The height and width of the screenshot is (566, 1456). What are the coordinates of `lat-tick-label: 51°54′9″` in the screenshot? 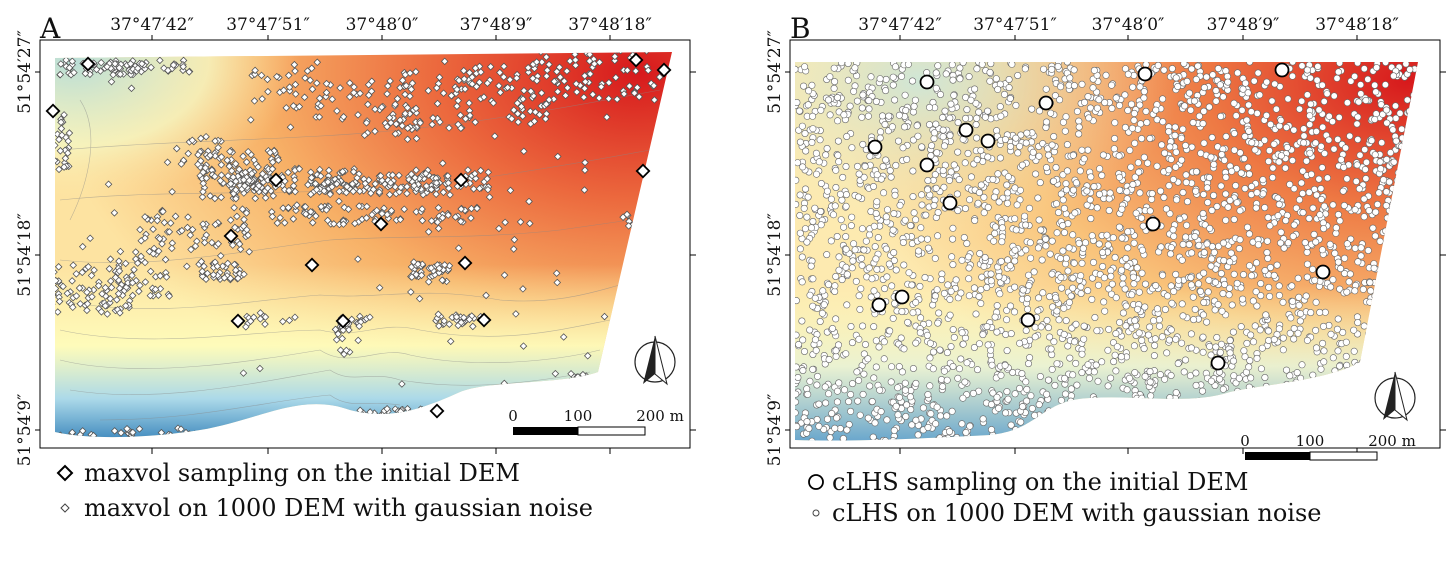 It's located at (25, 430).